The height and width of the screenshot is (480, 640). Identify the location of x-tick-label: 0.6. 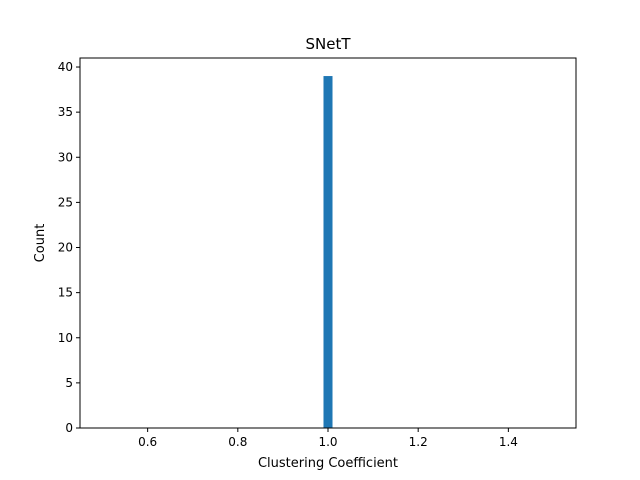
(147, 442).